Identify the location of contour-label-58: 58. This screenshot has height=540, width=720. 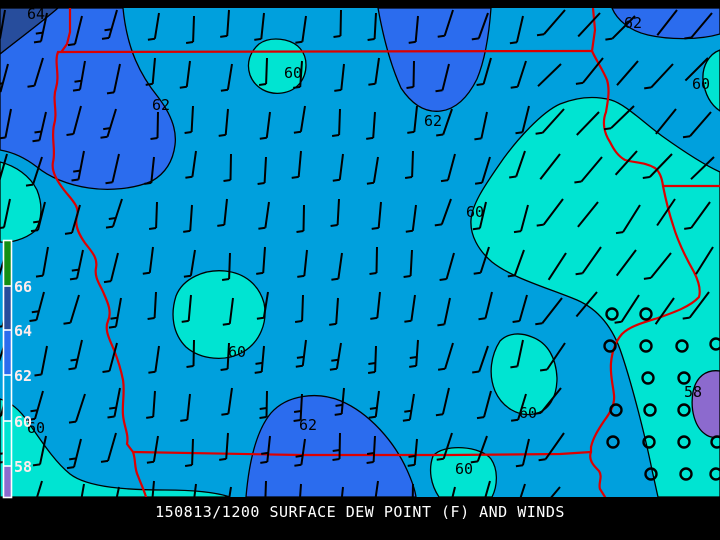
(693, 392).